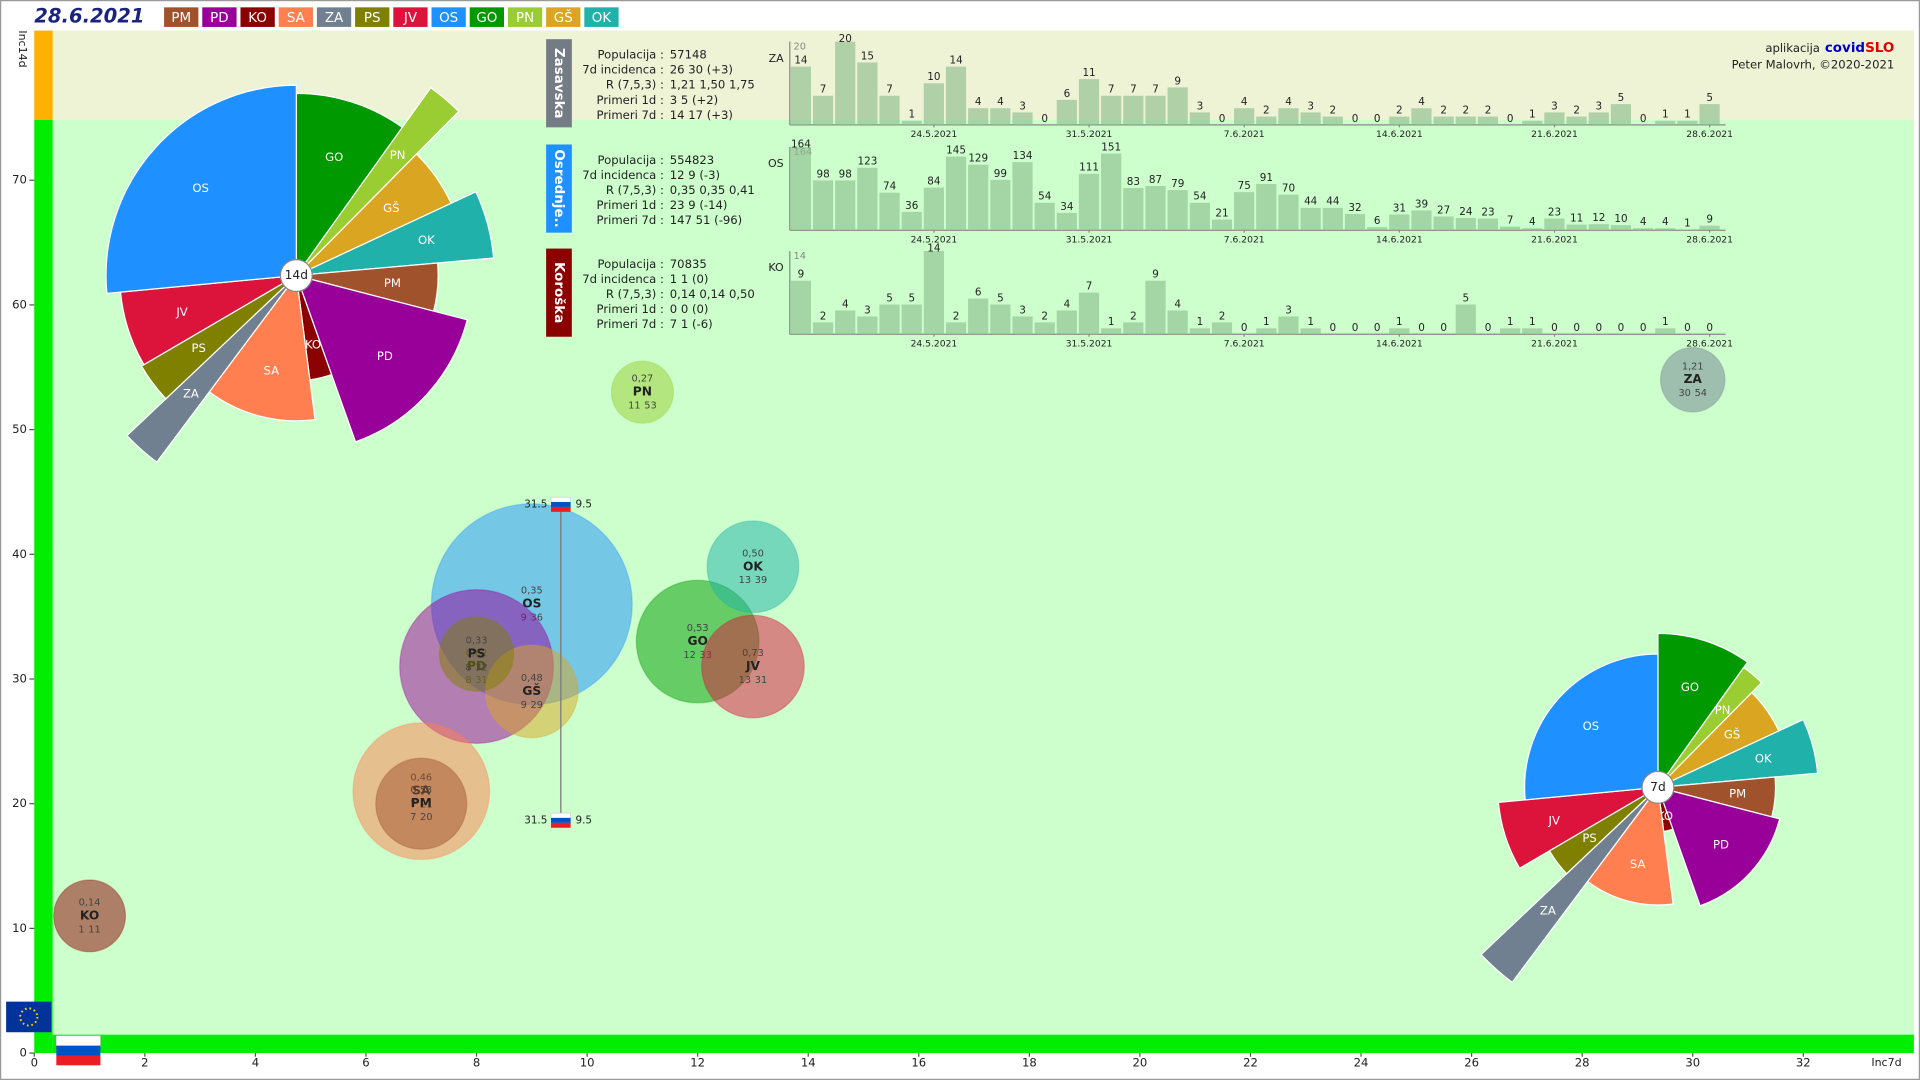 The image size is (1920, 1080). I want to click on bar-value-label: 3, so click(1200, 106).